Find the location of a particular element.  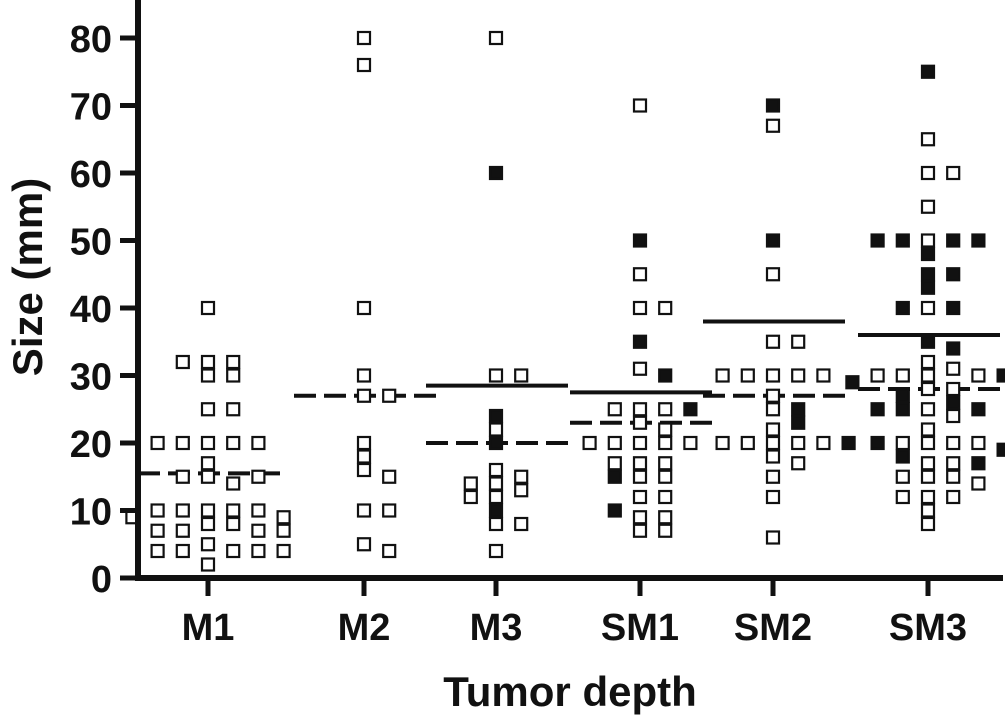

y-tick-label: 60 is located at coordinates (91, 175).